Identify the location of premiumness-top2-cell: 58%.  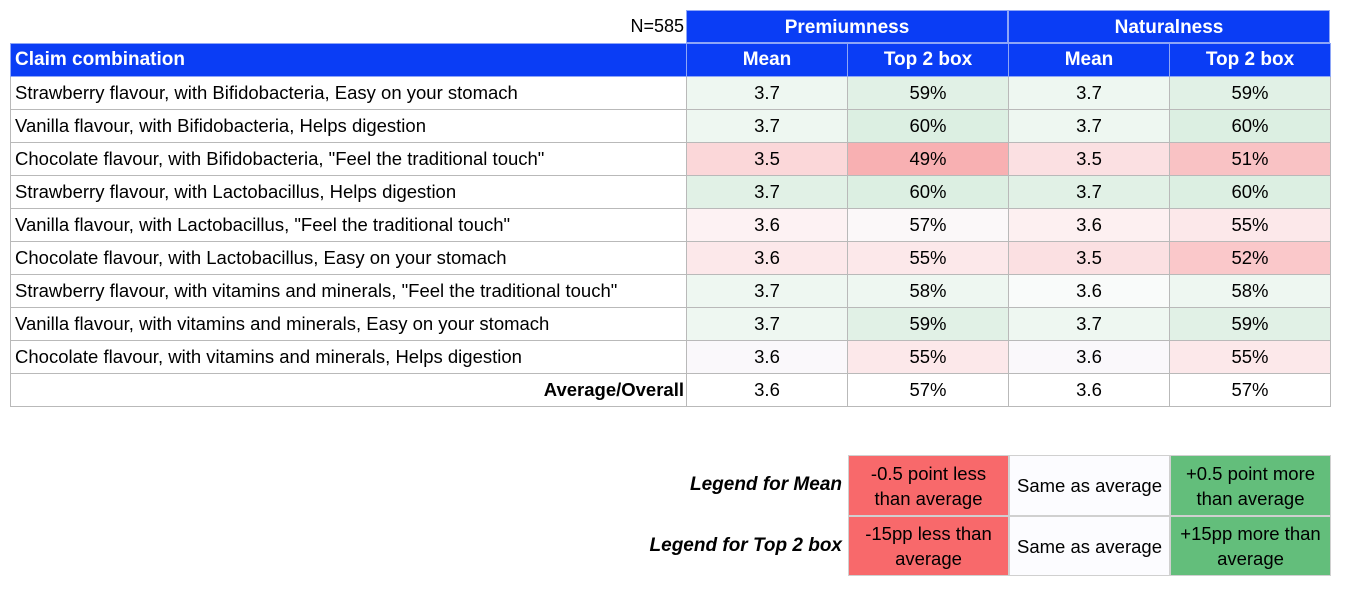
(928, 291).